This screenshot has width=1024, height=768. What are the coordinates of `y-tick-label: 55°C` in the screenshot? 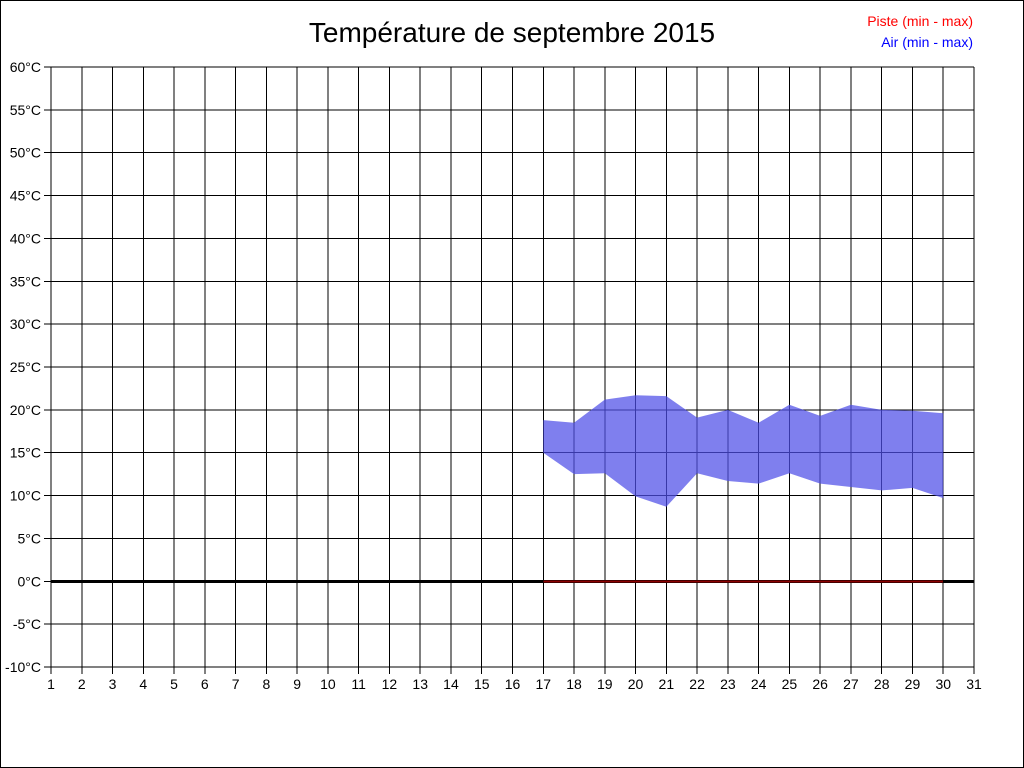 It's located at (25, 110).